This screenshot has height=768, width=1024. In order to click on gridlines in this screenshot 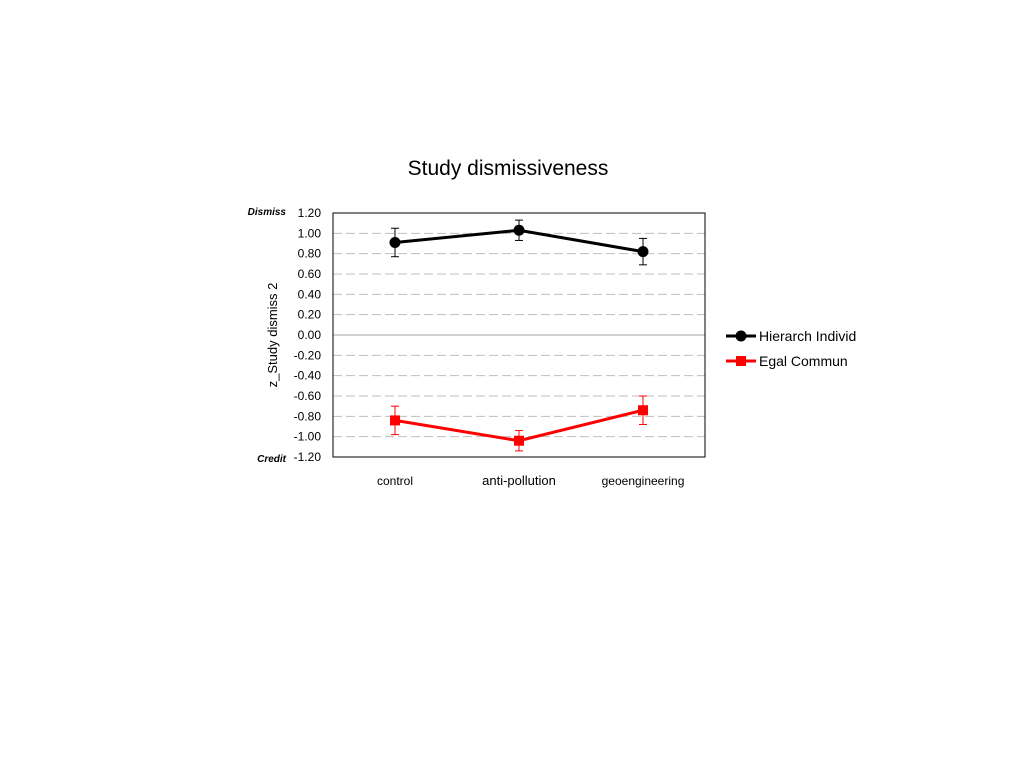, I will do `click(519, 335)`.